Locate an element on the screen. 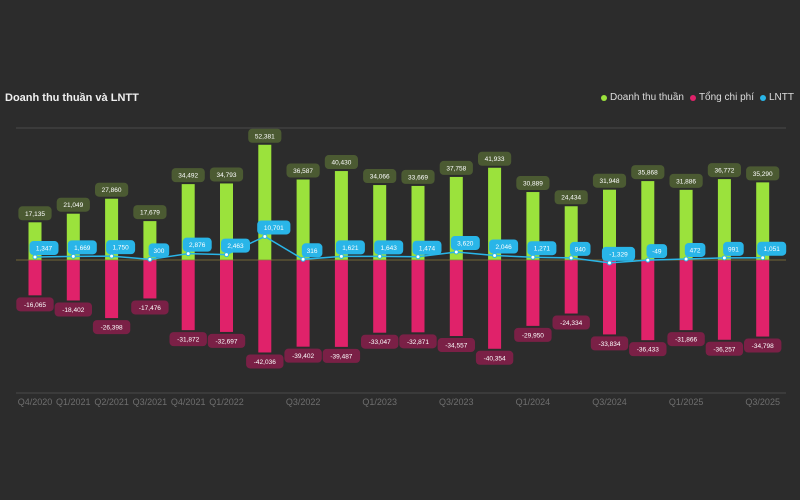  x-tick-label: Q1/2022 is located at coordinates (226, 402).